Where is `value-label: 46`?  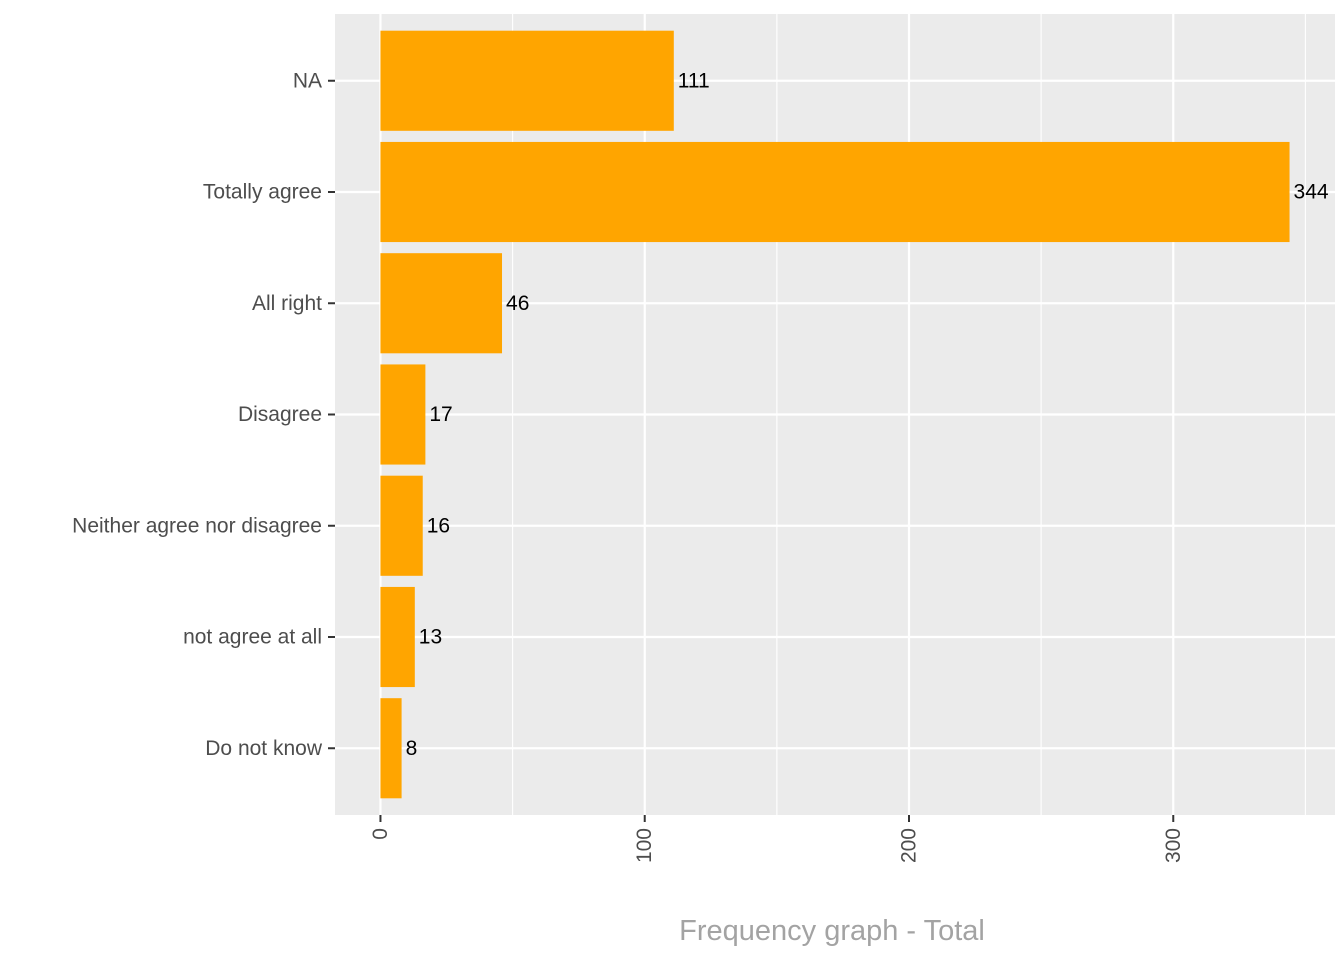 value-label: 46 is located at coordinates (517, 303).